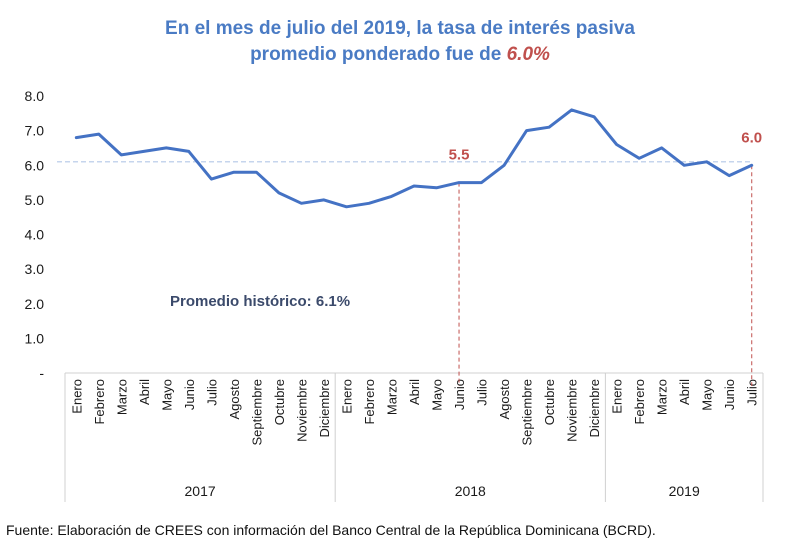 This screenshot has width=800, height=550. Describe the element at coordinates (378, 54) in the screenshot. I see `title-line-2-text: promedio ponderado fue de` at that location.